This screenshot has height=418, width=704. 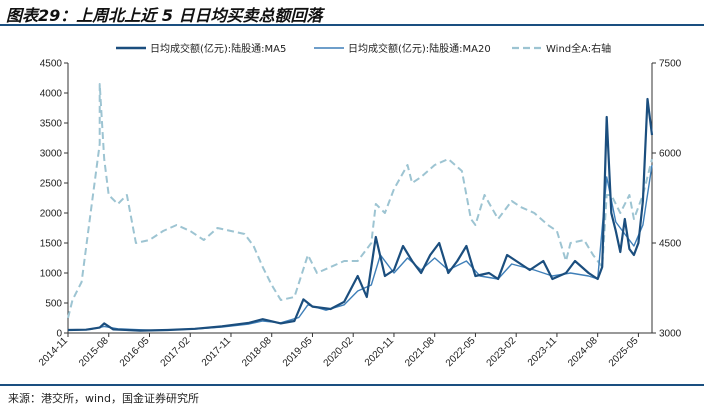 What do you see at coordinates (670, 334) in the screenshot?
I see `y-right-tick-label: 3000` at bounding box center [670, 334].